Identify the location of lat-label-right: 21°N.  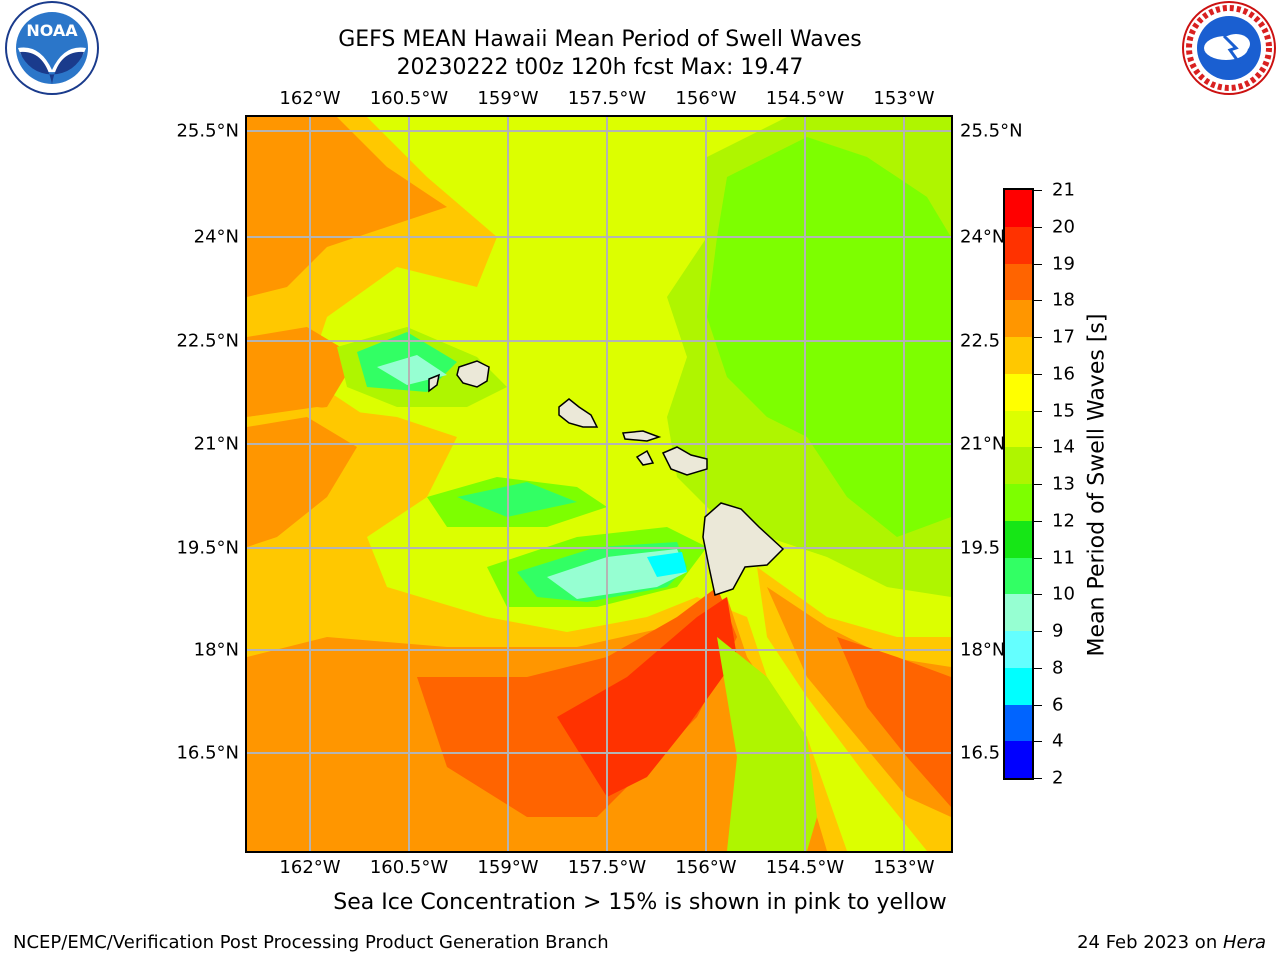
(983, 444).